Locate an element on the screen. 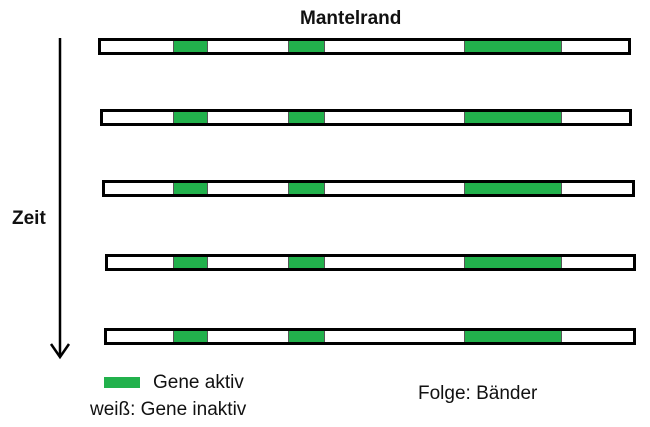  caption: Folge: Bänder is located at coordinates (478, 393).